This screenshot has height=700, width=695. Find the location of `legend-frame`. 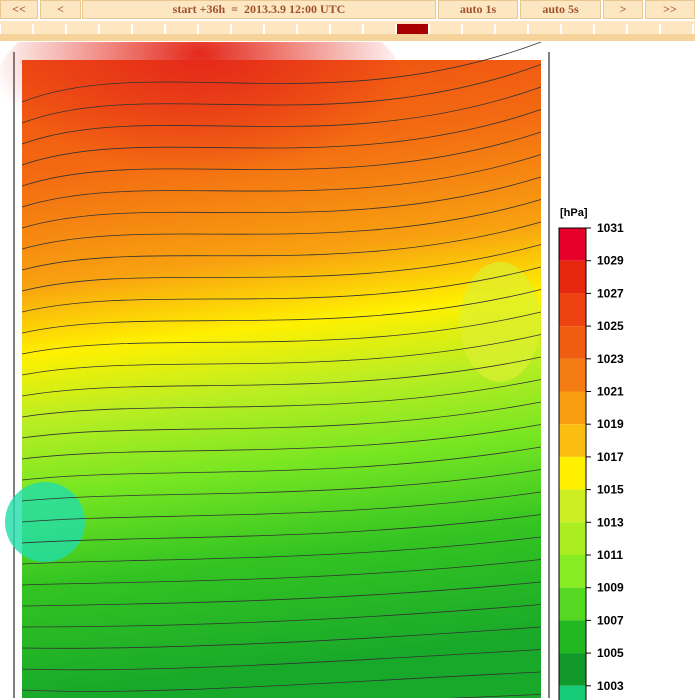

legend-frame is located at coordinates (572, 463).